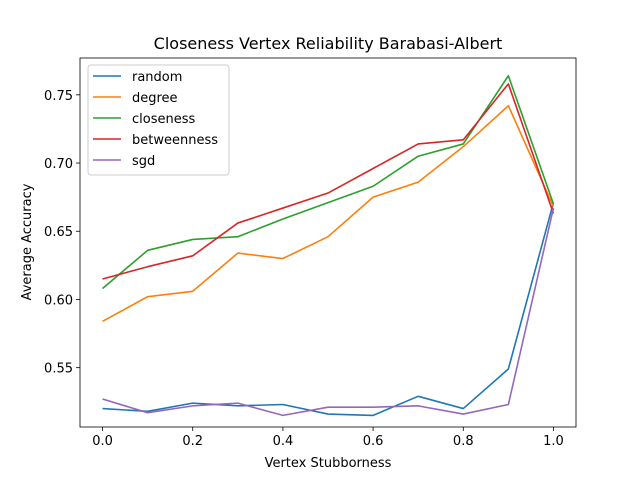  I want to click on x-tick-label: 1.0, so click(553, 441).